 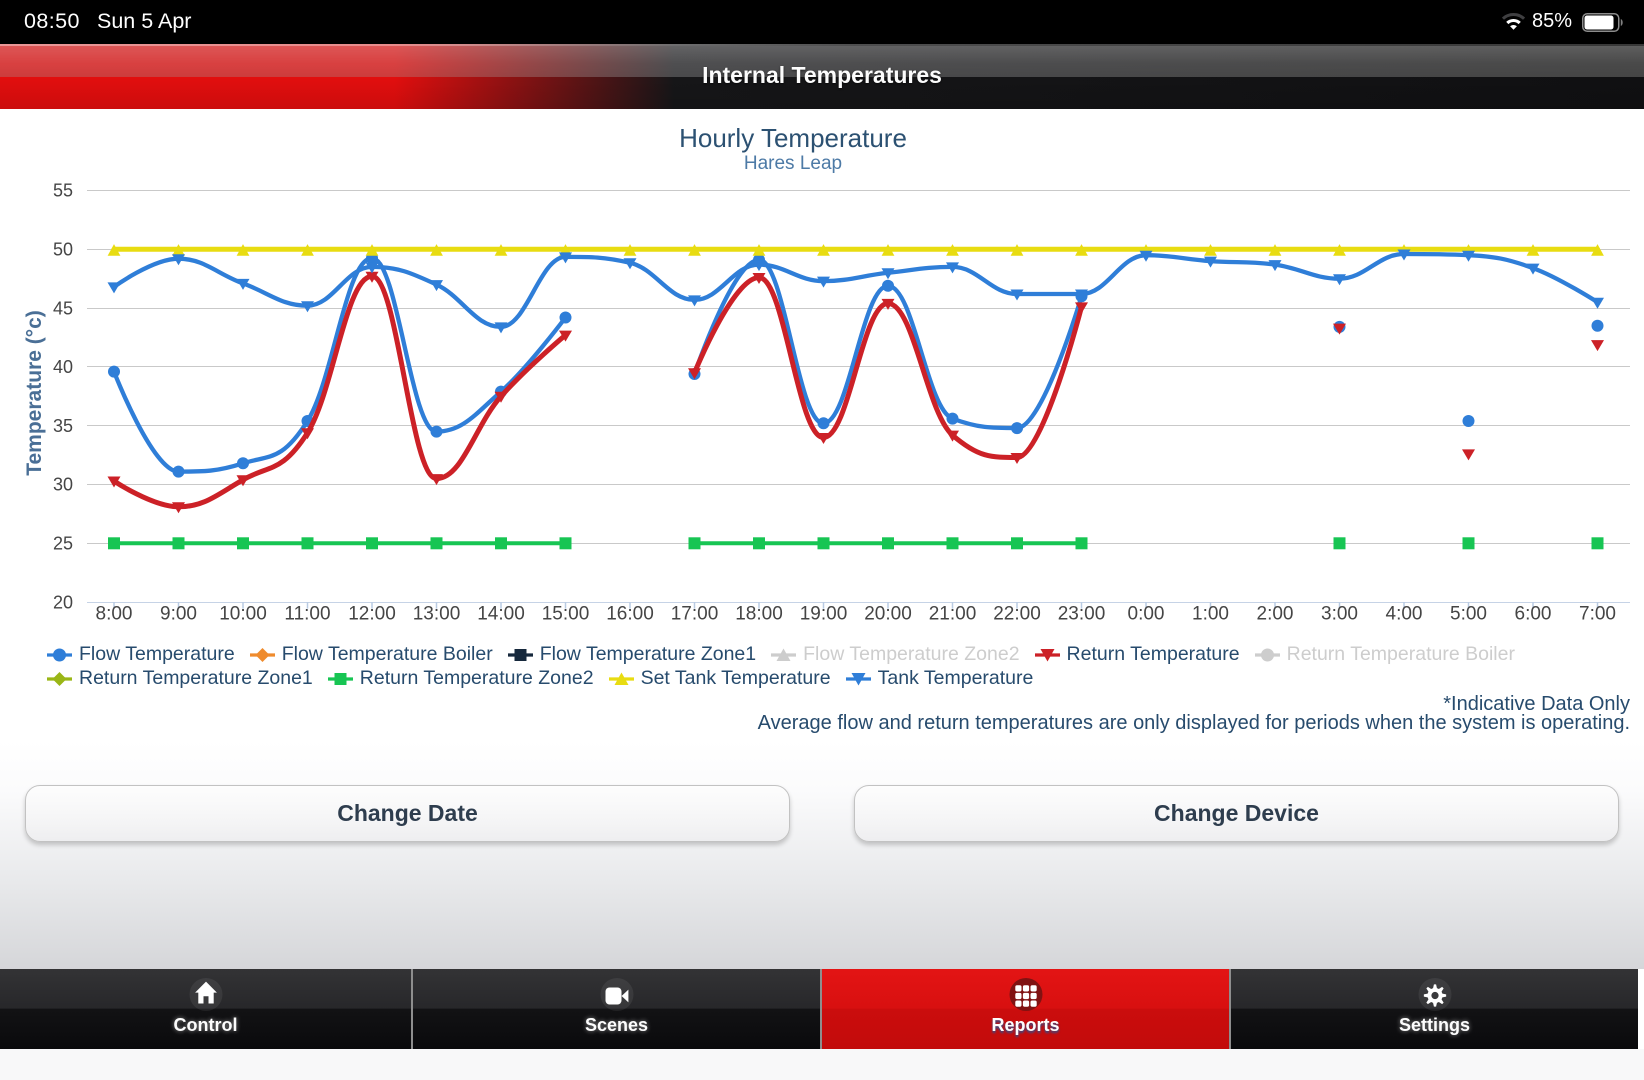 I want to click on svg-text: 18:00, so click(x=759, y=614).